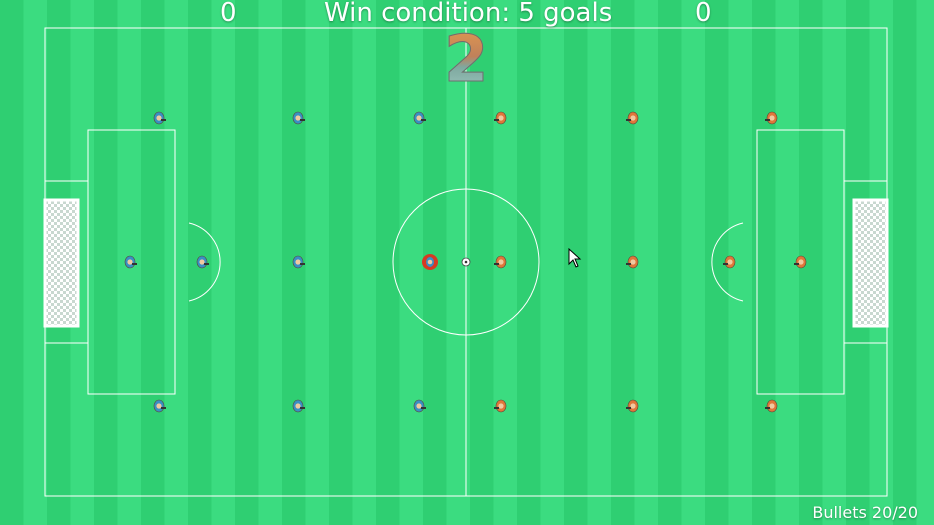 The width and height of the screenshot is (934, 525). Describe the element at coordinates (228, 14) in the screenshot. I see `left-team-score: 0` at that location.